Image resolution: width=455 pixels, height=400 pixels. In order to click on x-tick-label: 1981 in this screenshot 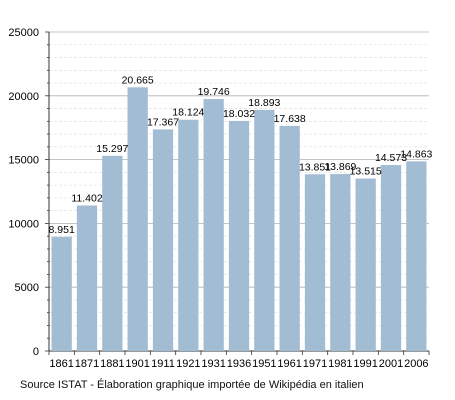, I will do `click(340, 364)`.